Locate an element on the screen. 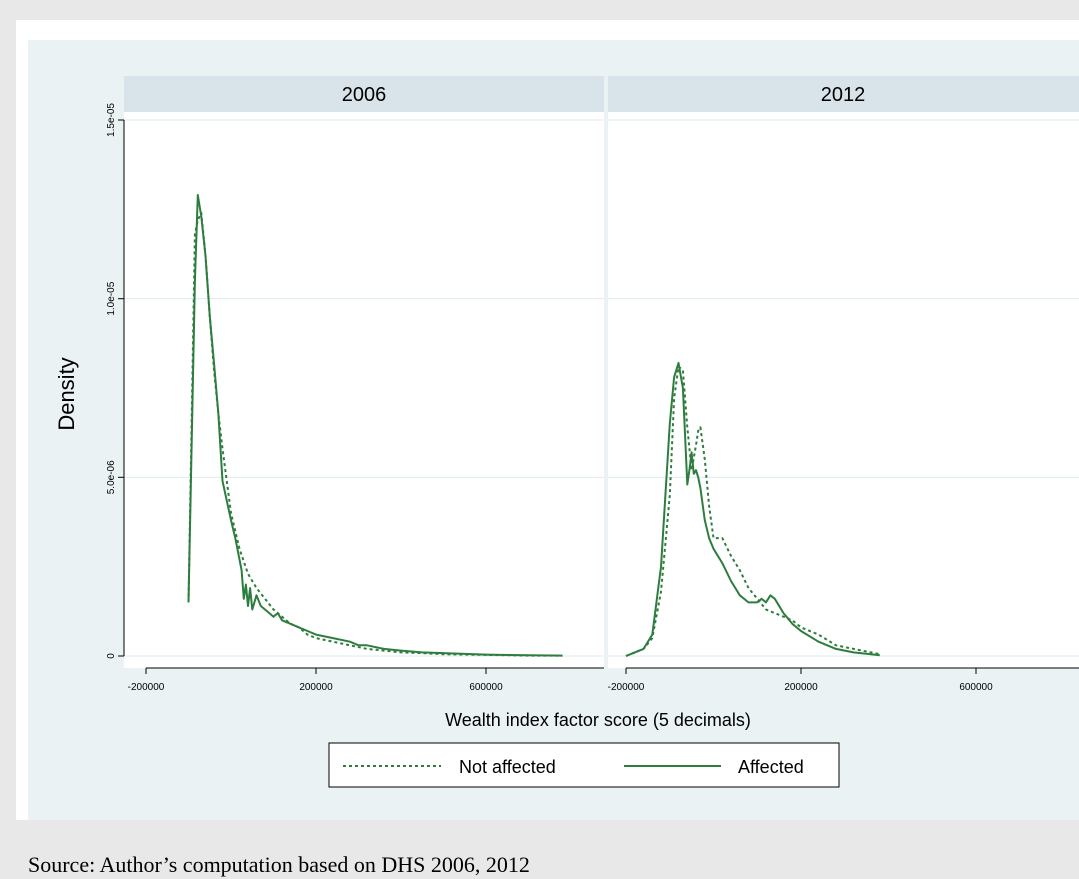  panel-2006-strip is located at coordinates (364, 94).